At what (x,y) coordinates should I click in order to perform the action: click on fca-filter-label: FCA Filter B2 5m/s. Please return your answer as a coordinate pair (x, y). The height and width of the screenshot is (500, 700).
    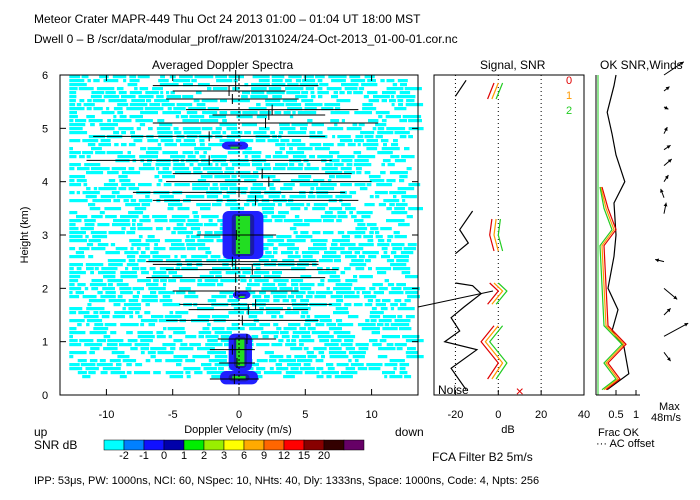
    Looking at the image, I should click on (482, 457).